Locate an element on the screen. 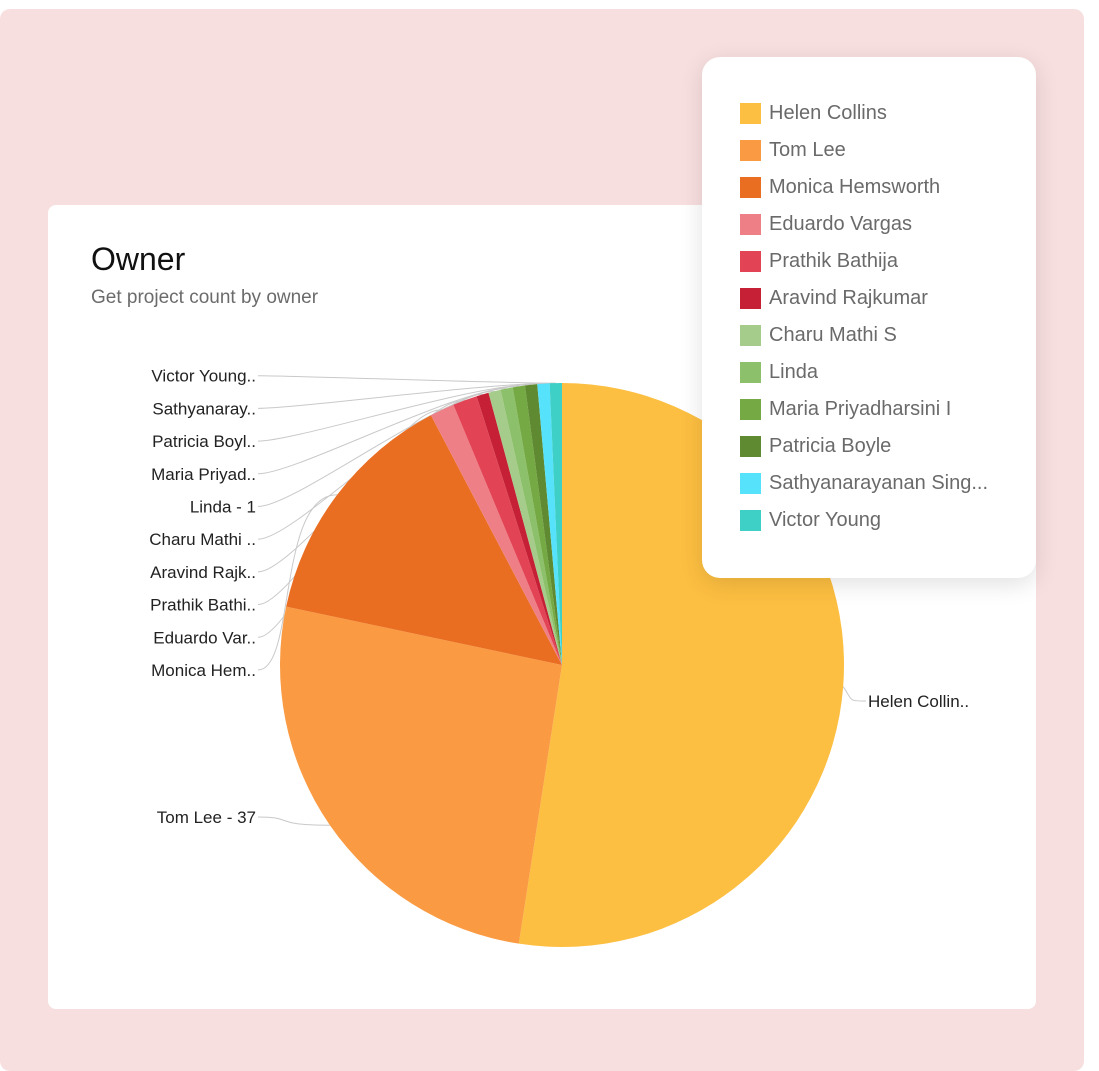 This screenshot has width=1099, height=1071. pie-slice-monica-hemsworth is located at coordinates (424, 540).